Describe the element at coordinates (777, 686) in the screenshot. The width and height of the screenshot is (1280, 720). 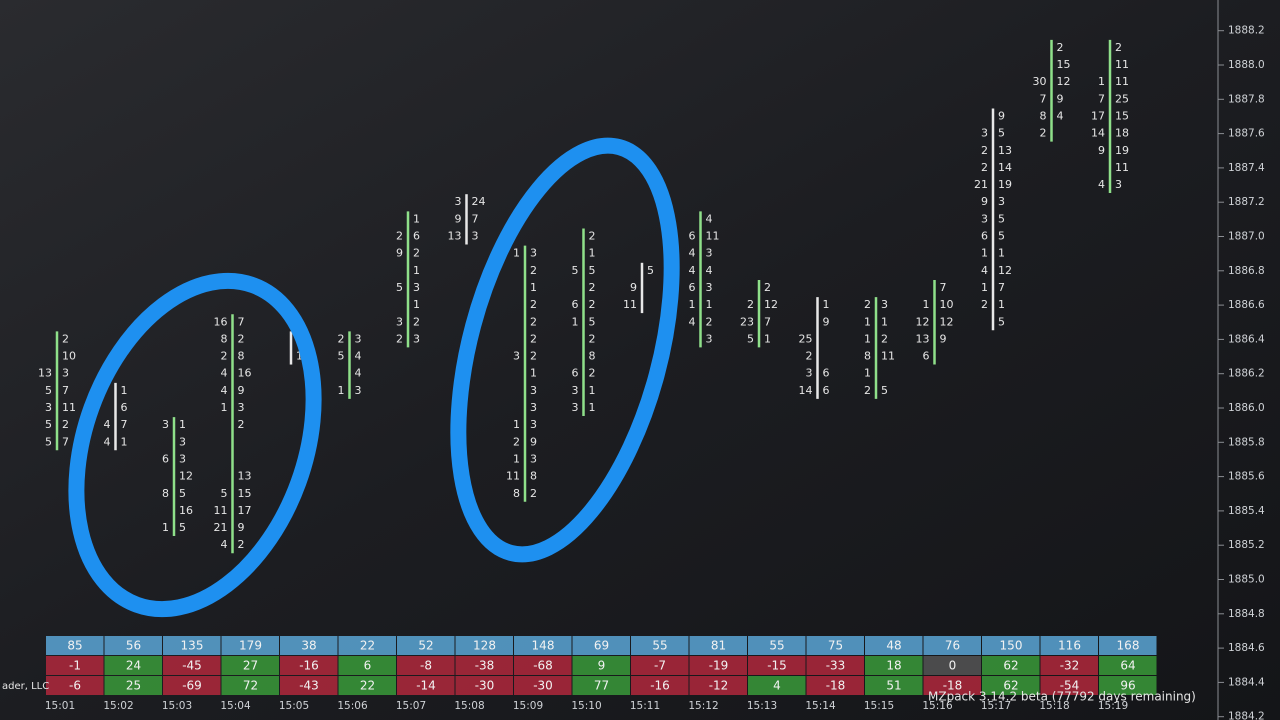
I see `table-value: 4` at that location.